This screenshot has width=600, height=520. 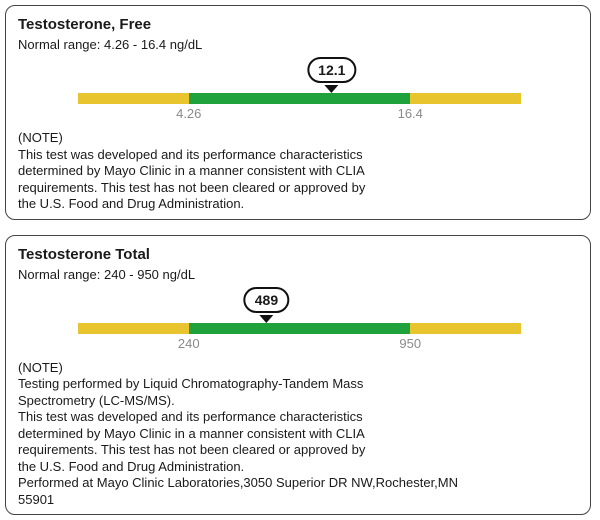 What do you see at coordinates (299, 304) in the screenshot?
I see `marker-row: 489` at bounding box center [299, 304].